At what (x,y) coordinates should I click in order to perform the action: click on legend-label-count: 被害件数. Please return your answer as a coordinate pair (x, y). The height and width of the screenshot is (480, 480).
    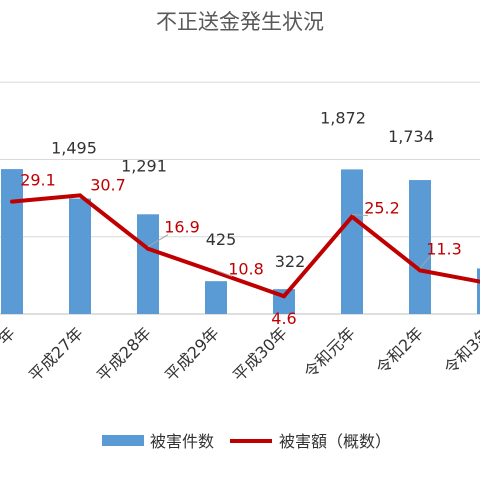
    Looking at the image, I should click on (182, 441).